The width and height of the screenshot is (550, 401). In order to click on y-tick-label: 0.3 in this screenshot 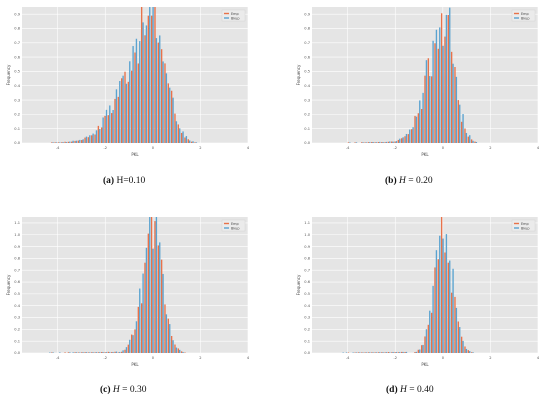, I will do `click(307, 100)`.